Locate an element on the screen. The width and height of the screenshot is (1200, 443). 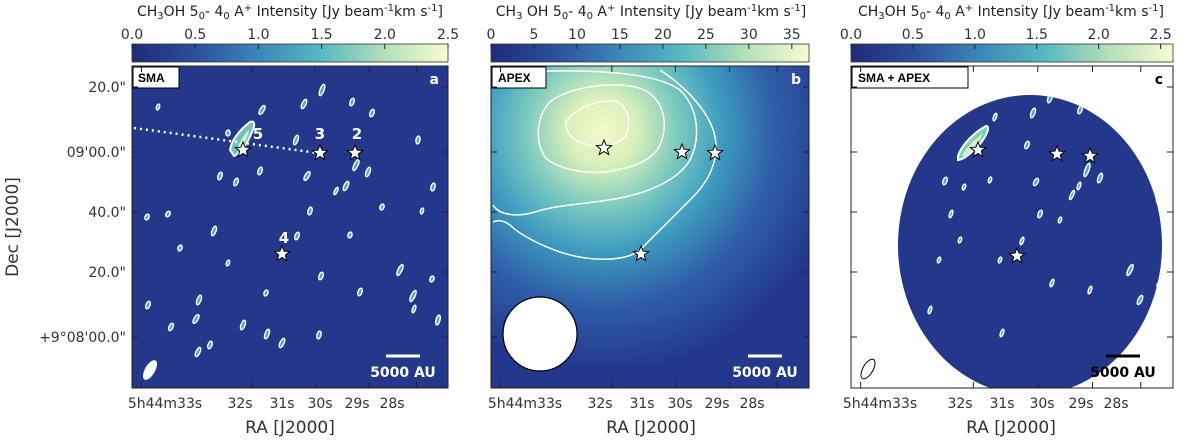
source-label: 2 is located at coordinates (357, 134).